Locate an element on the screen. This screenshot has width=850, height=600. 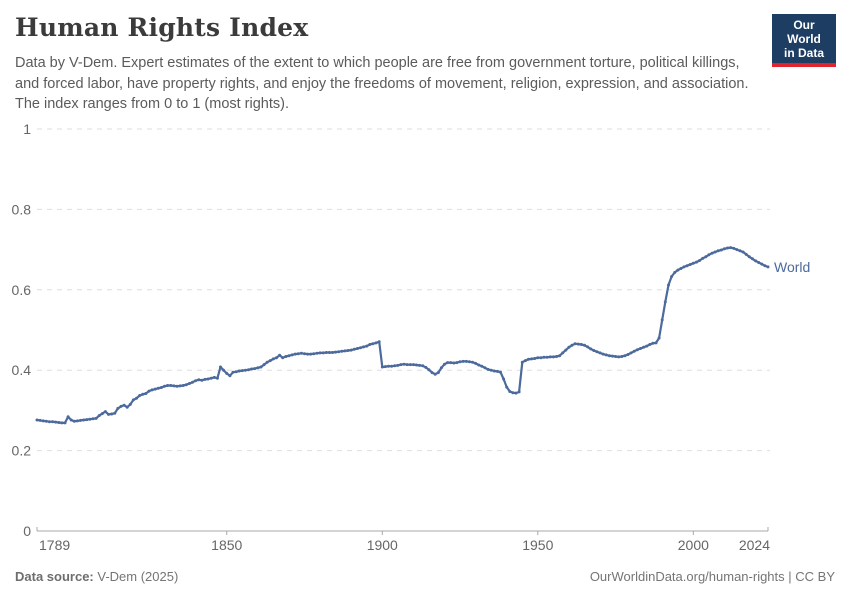
series-label-world: World is located at coordinates (792, 267).